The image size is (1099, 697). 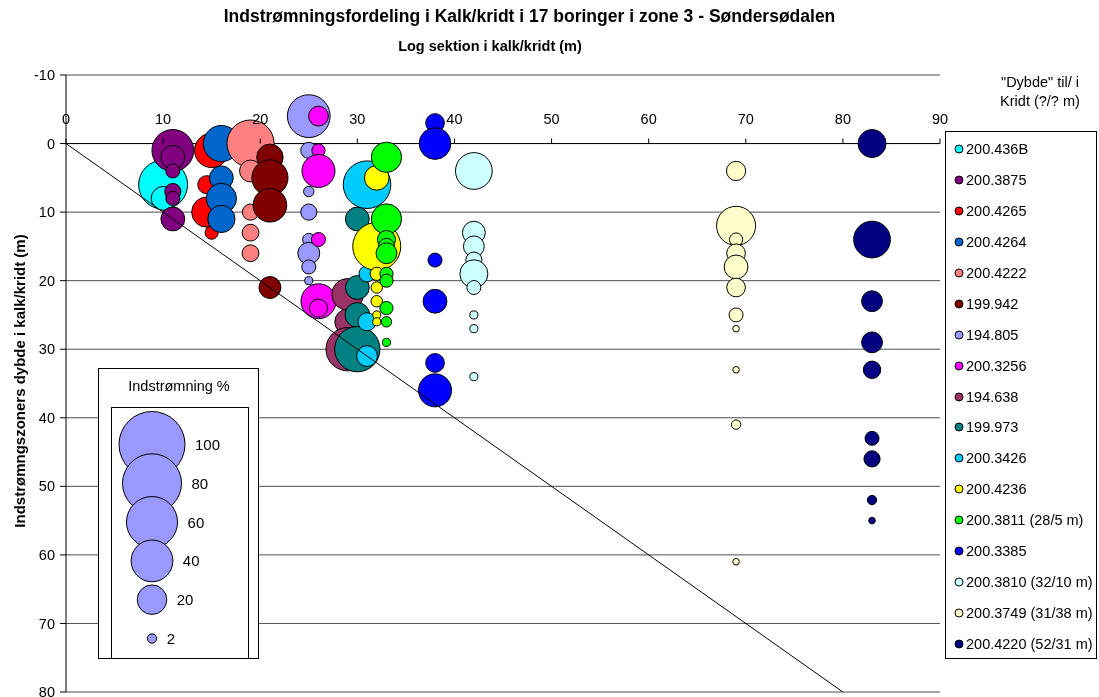 What do you see at coordinates (454, 118) in the screenshot?
I see `x-tick-label: 40` at bounding box center [454, 118].